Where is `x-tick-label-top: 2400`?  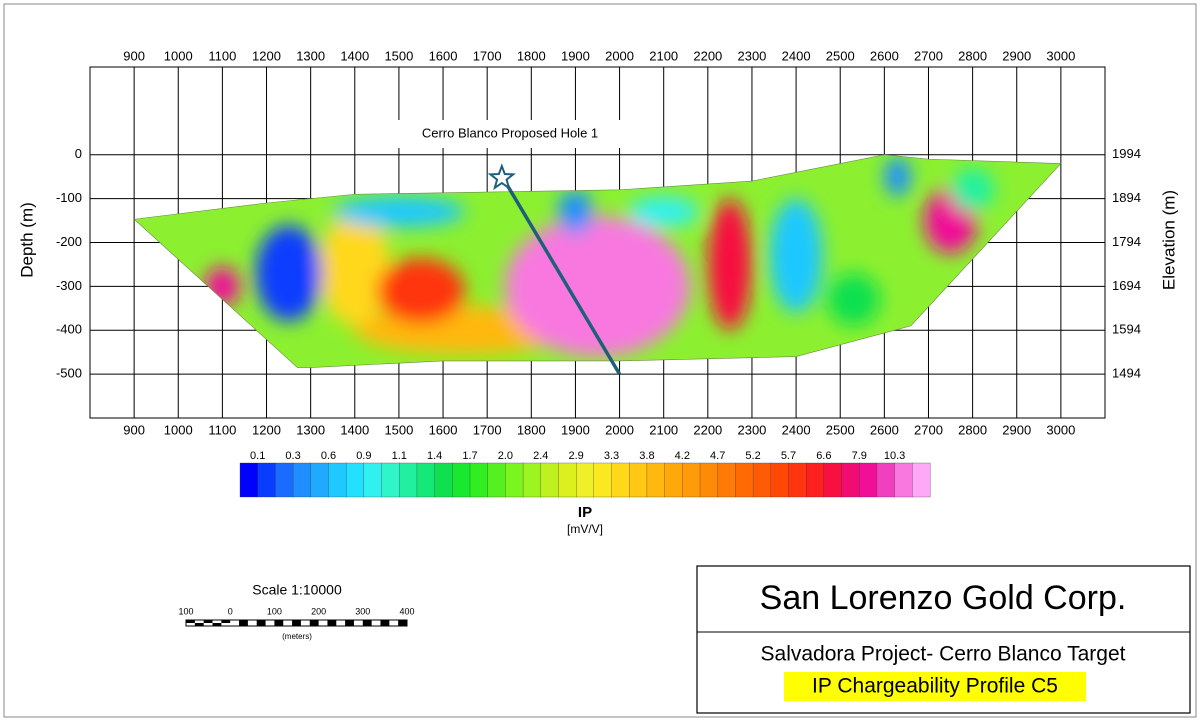
x-tick-label-top: 2400 is located at coordinates (796, 55).